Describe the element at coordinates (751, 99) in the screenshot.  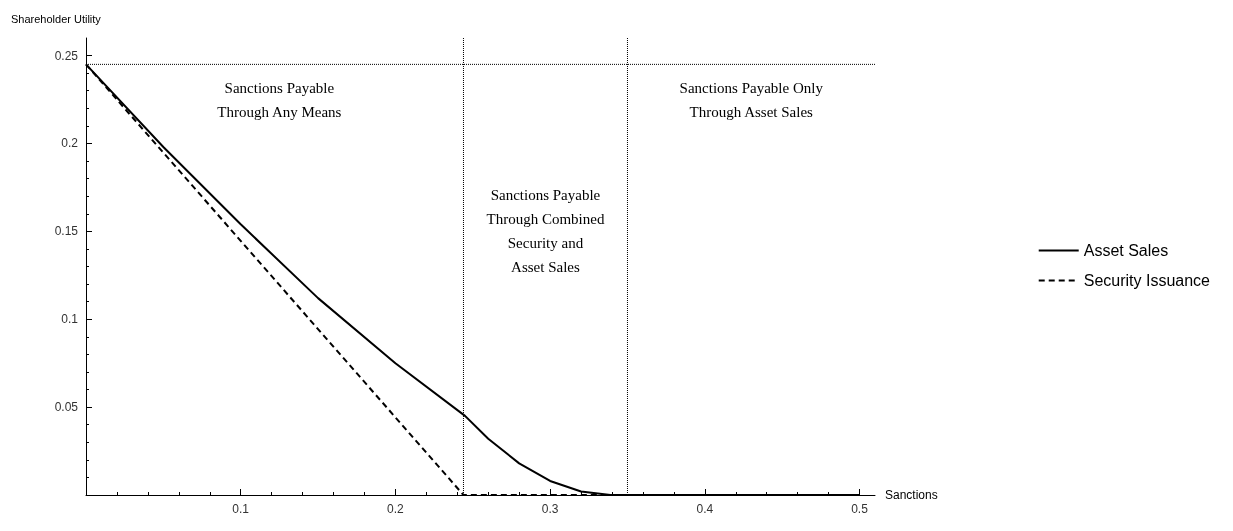
I see `annotation: Sanctions Payable Only Through Asset Sales` at that location.